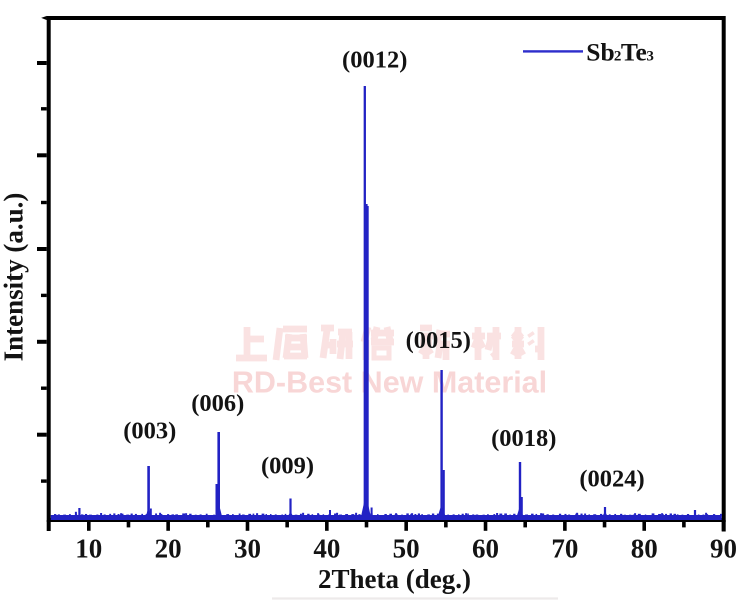  Describe the element at coordinates (523, 438) in the screenshot. I see `svg-text: (0018)` at that location.